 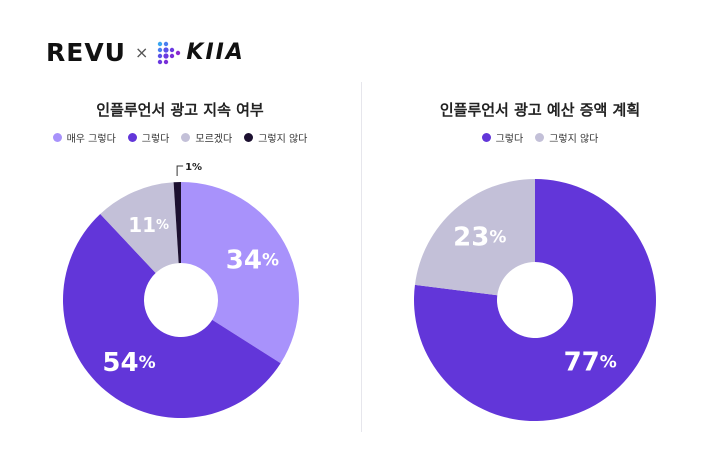 What do you see at coordinates (180, 171) in the screenshot?
I see `leader-line` at bounding box center [180, 171].